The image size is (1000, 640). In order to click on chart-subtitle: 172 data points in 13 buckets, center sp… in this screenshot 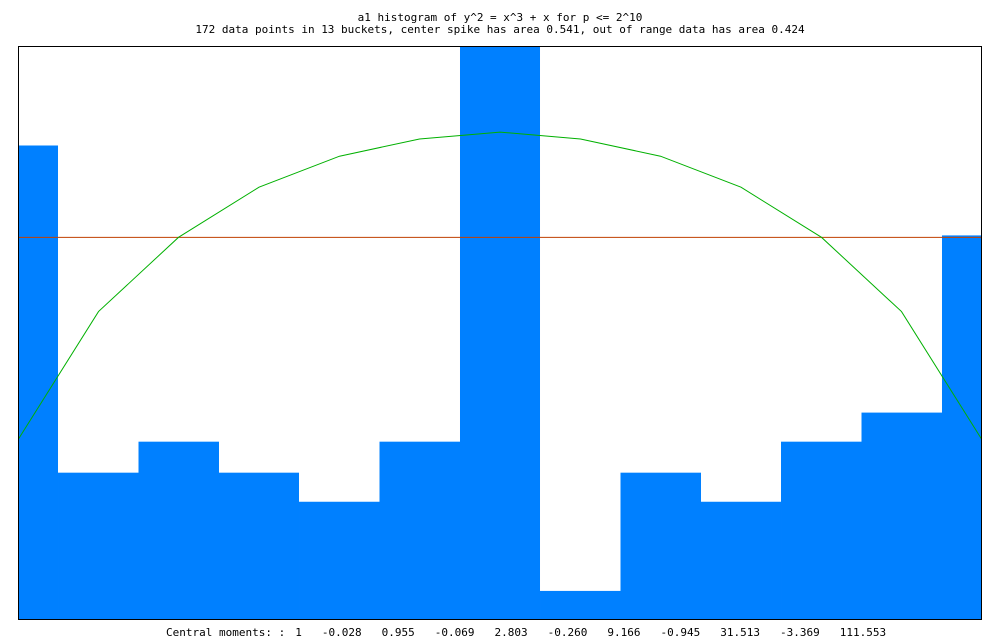, I will do `click(500, 29)`.